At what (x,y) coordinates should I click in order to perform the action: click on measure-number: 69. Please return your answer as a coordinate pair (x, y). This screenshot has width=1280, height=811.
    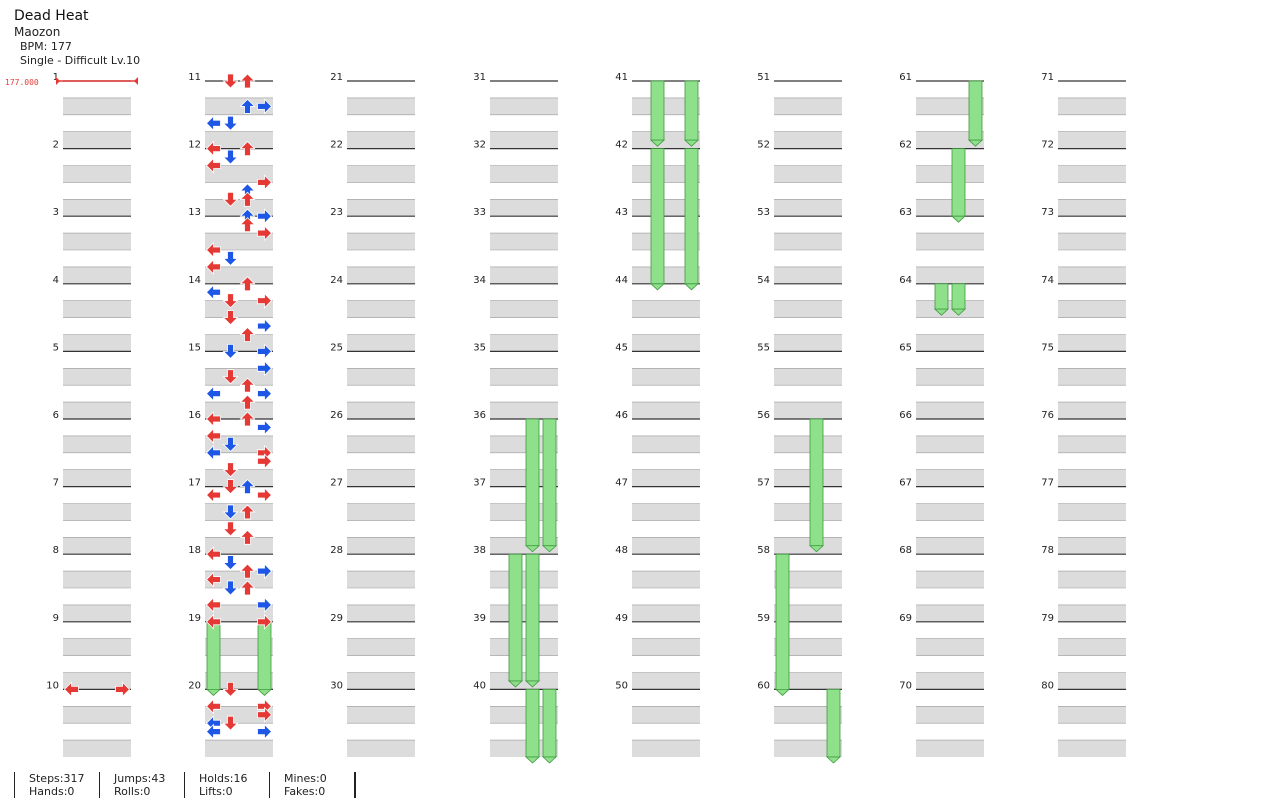
    Looking at the image, I should click on (905, 618).